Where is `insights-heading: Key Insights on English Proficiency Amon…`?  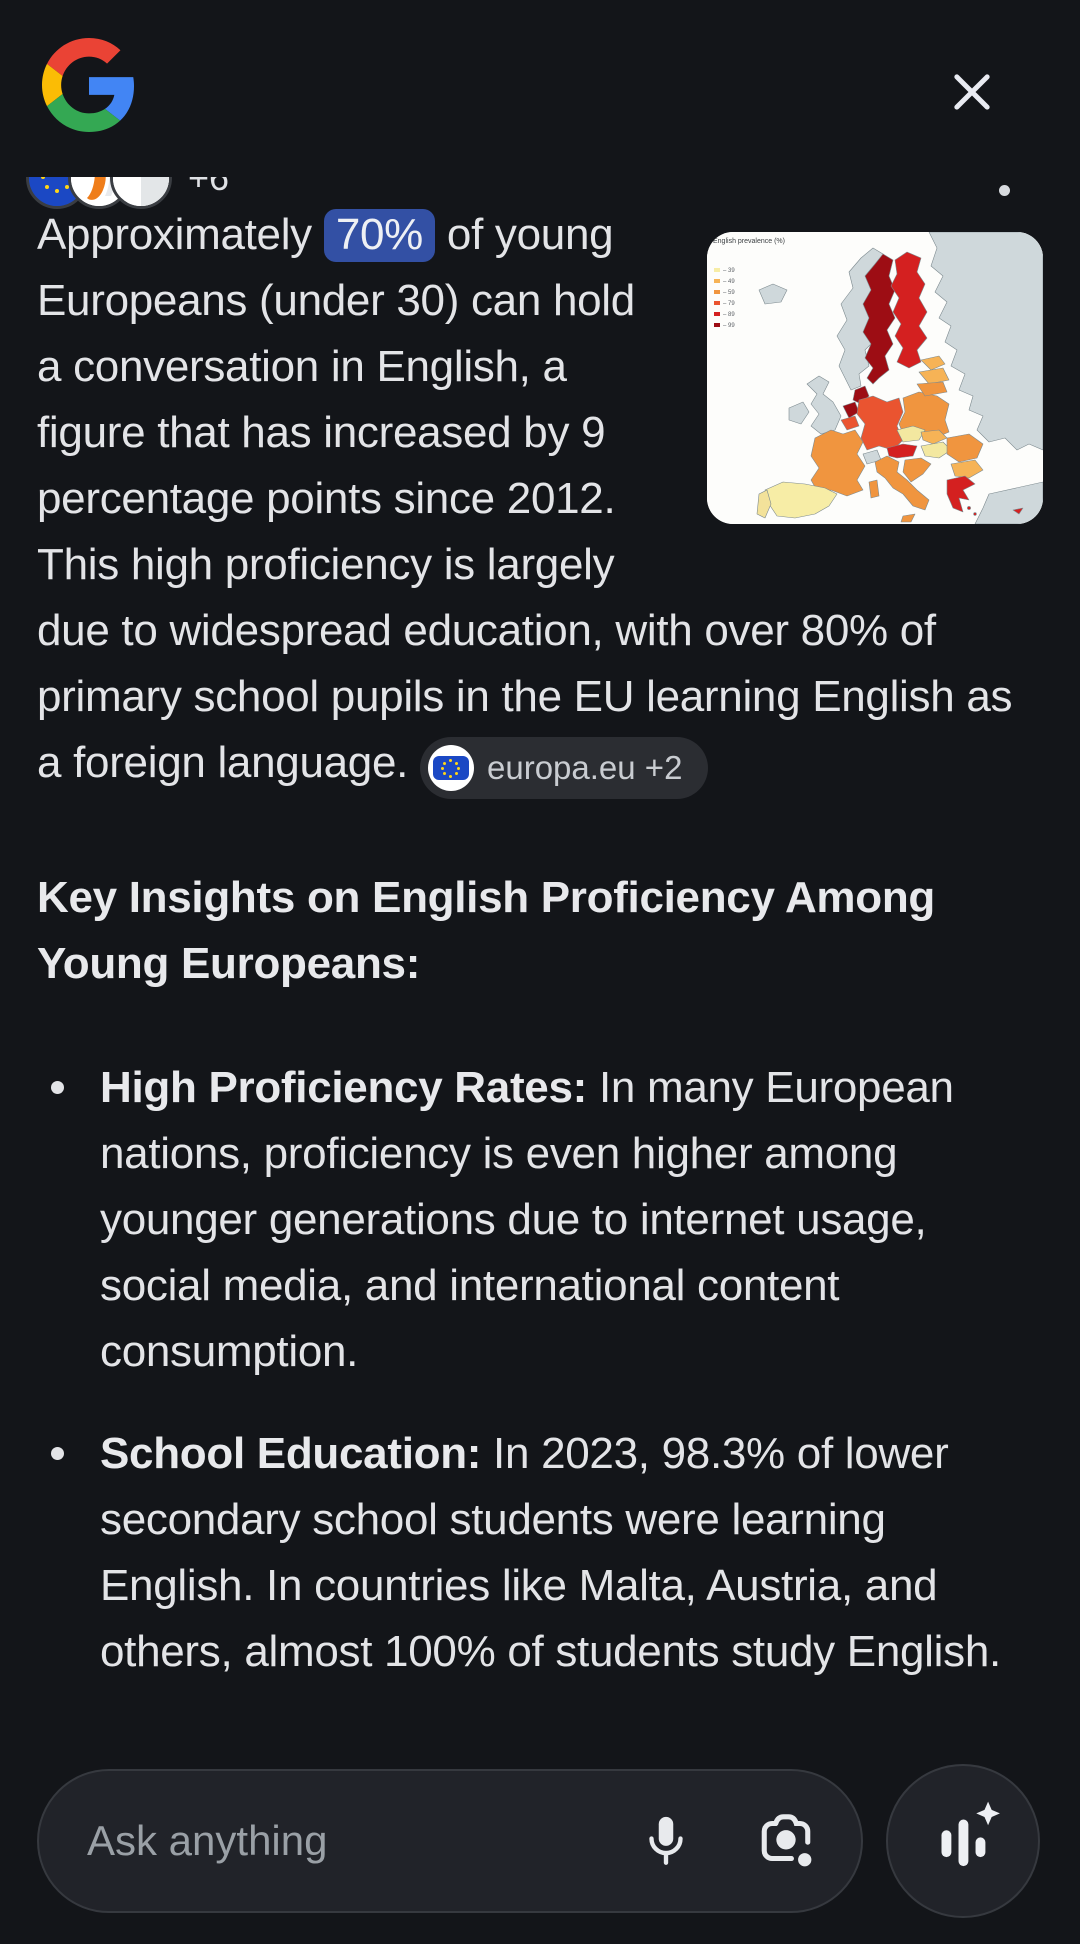
insights-heading: Key Insights on English Proficiency Amon… is located at coordinates (486, 930).